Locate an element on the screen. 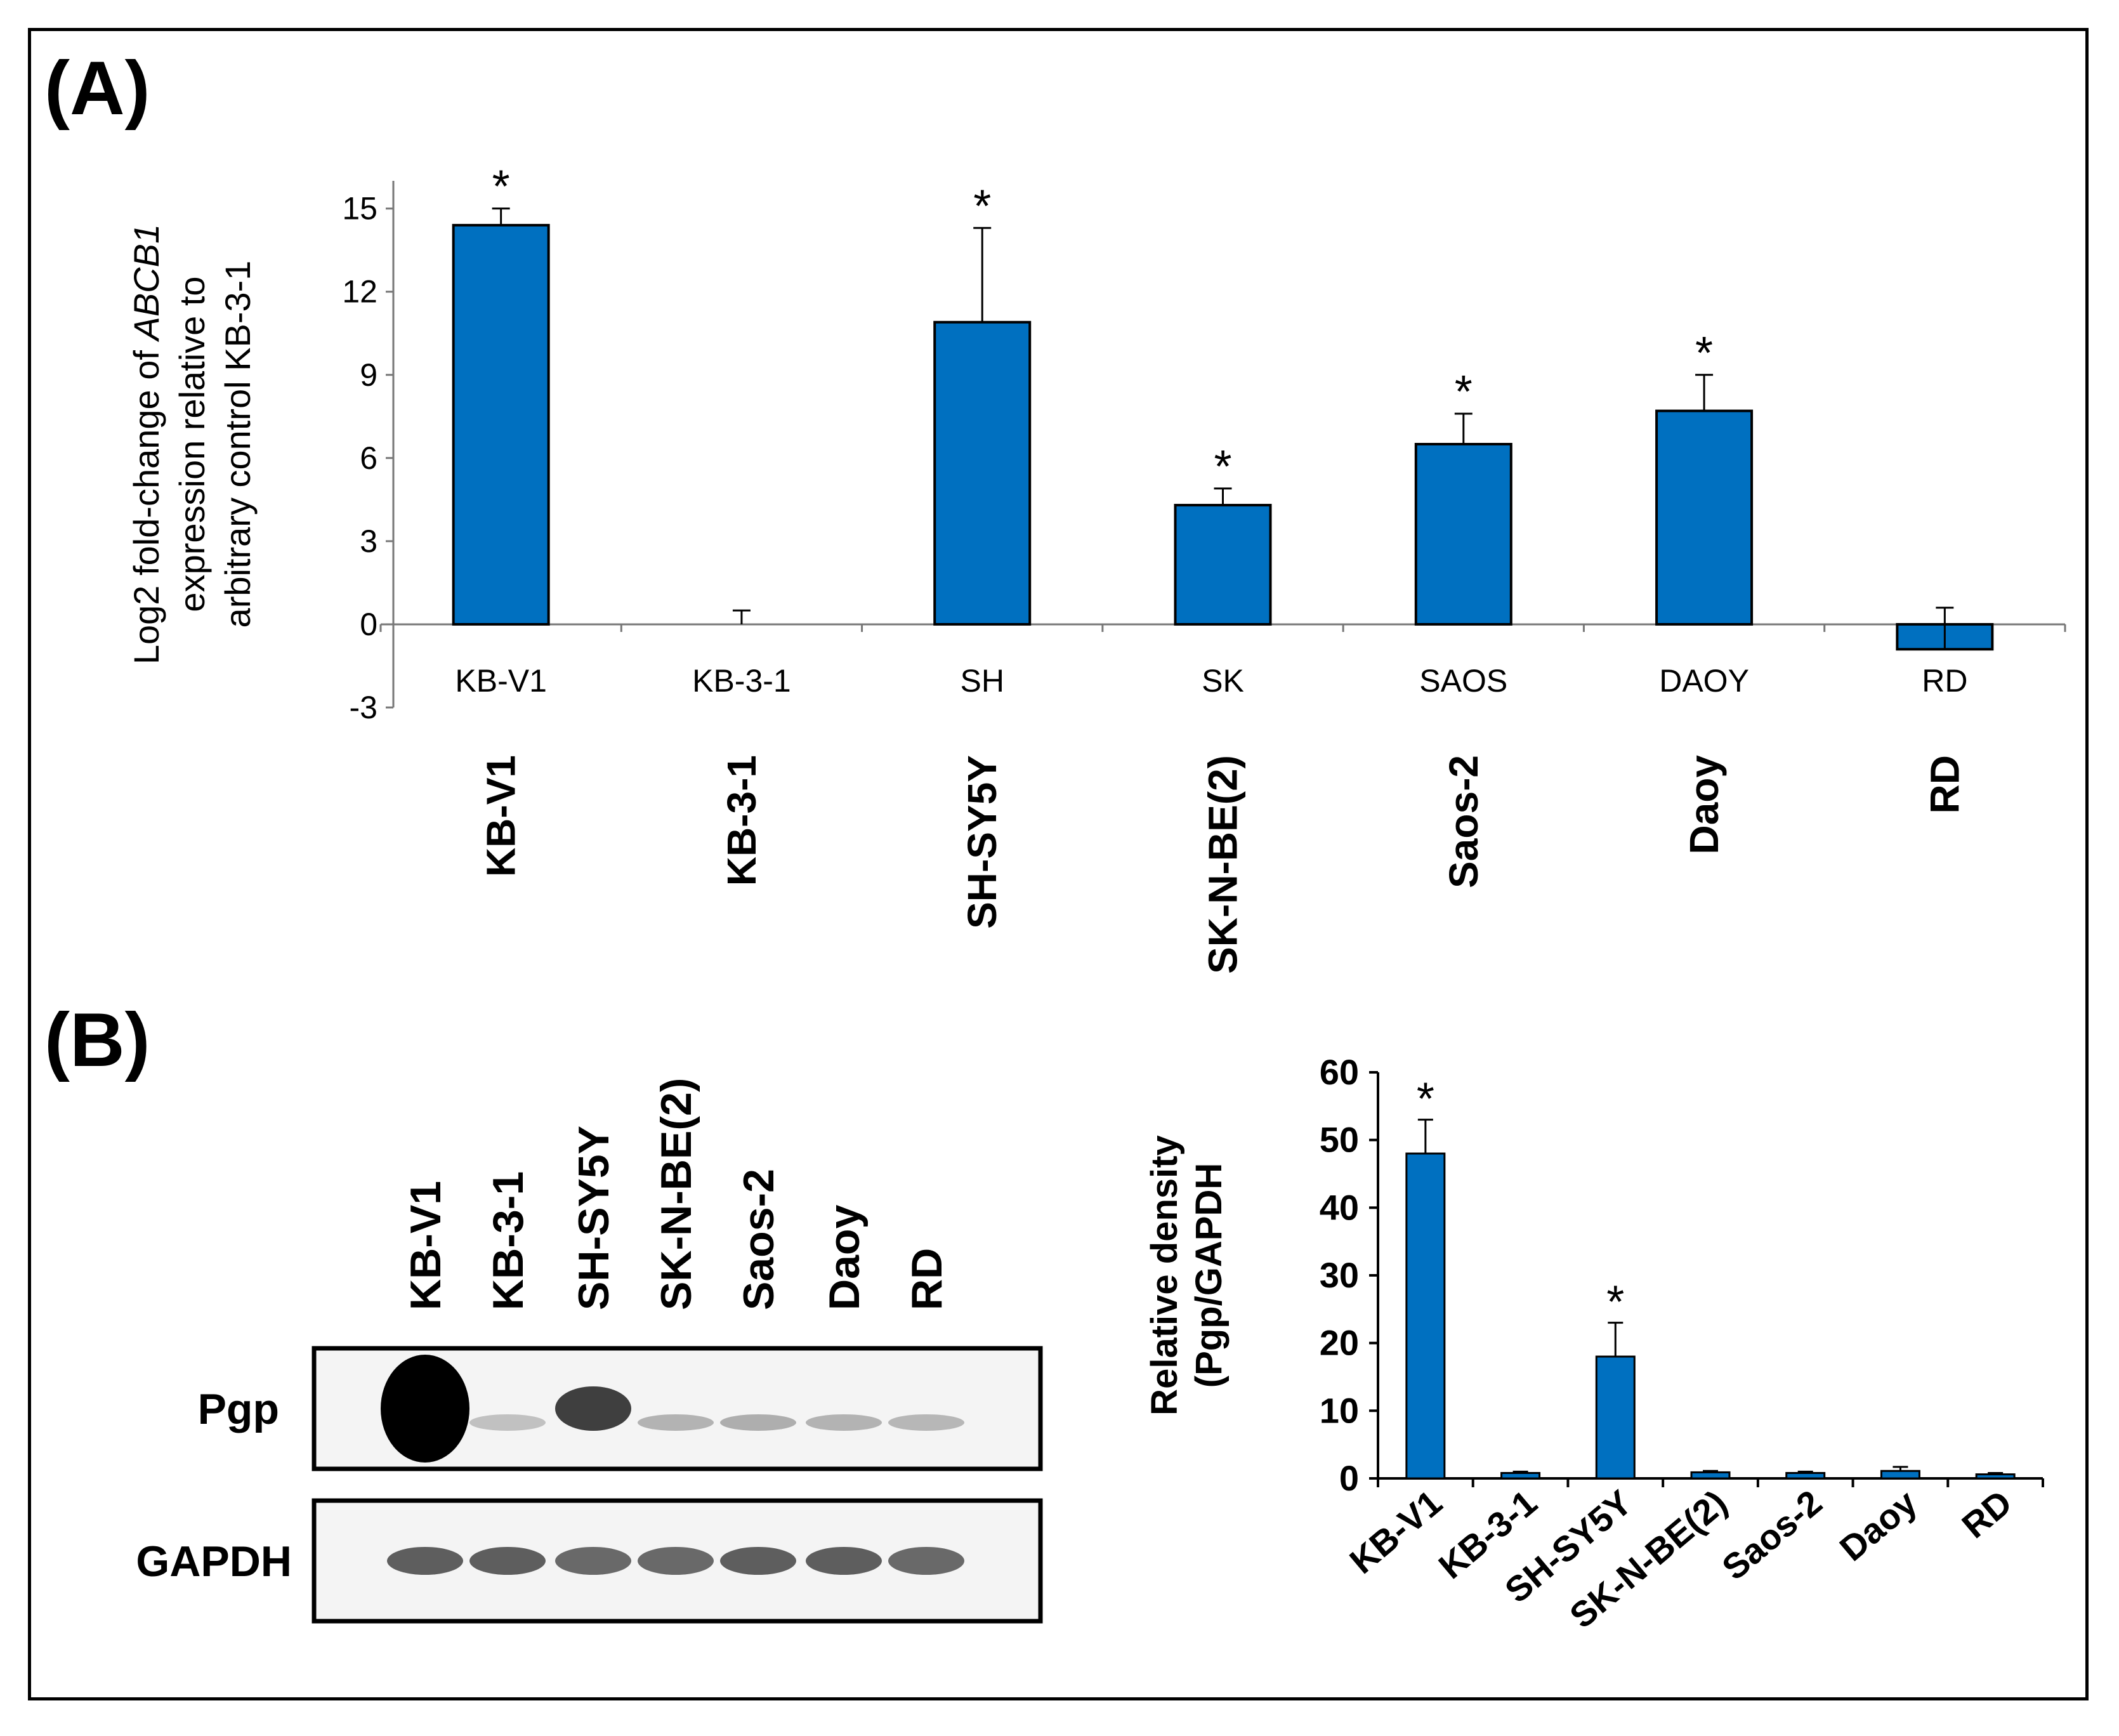  y-axis-title-line: (Pgp/GAPDH is located at coordinates (1209, 1276).